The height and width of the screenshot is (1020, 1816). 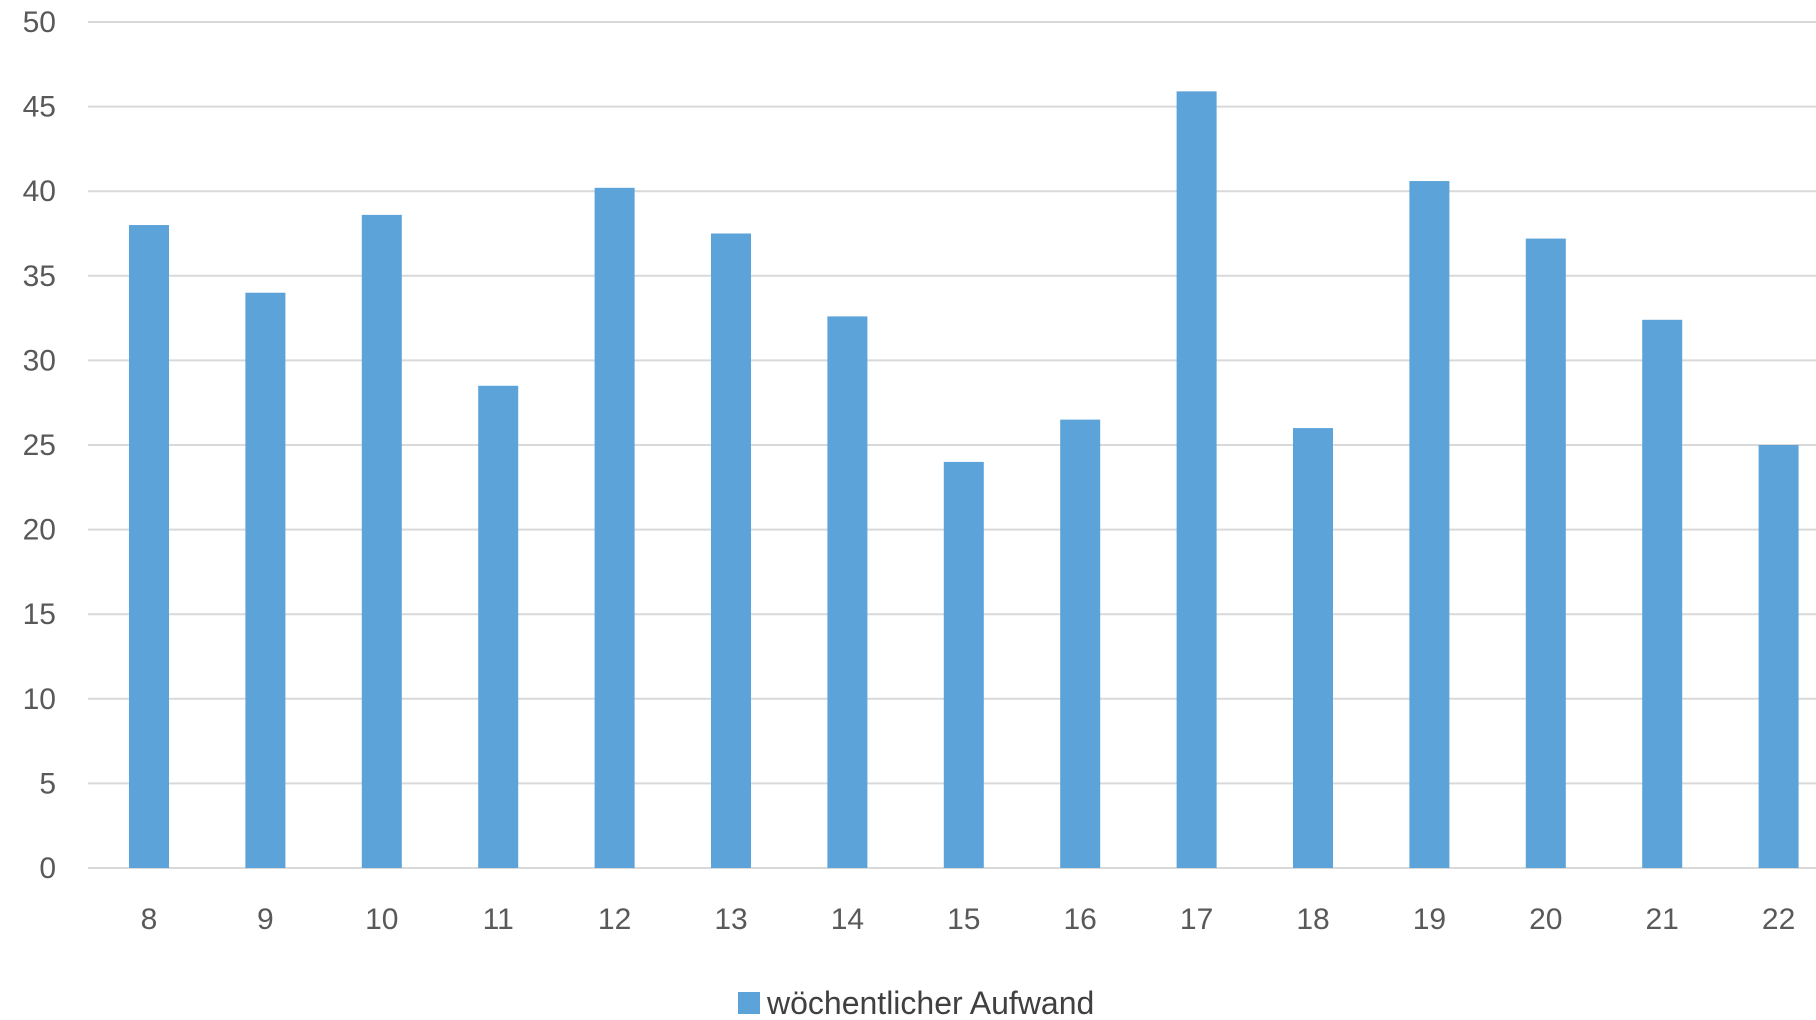 What do you see at coordinates (749, 1003) in the screenshot?
I see `legend-swatch` at bounding box center [749, 1003].